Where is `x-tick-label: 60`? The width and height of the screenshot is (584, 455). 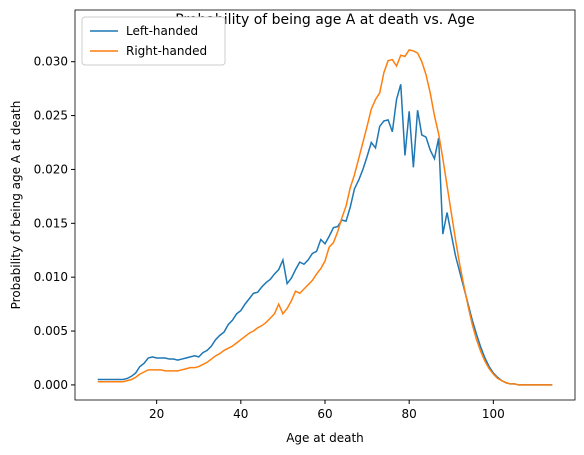 x-tick-label: 60 is located at coordinates (324, 414).